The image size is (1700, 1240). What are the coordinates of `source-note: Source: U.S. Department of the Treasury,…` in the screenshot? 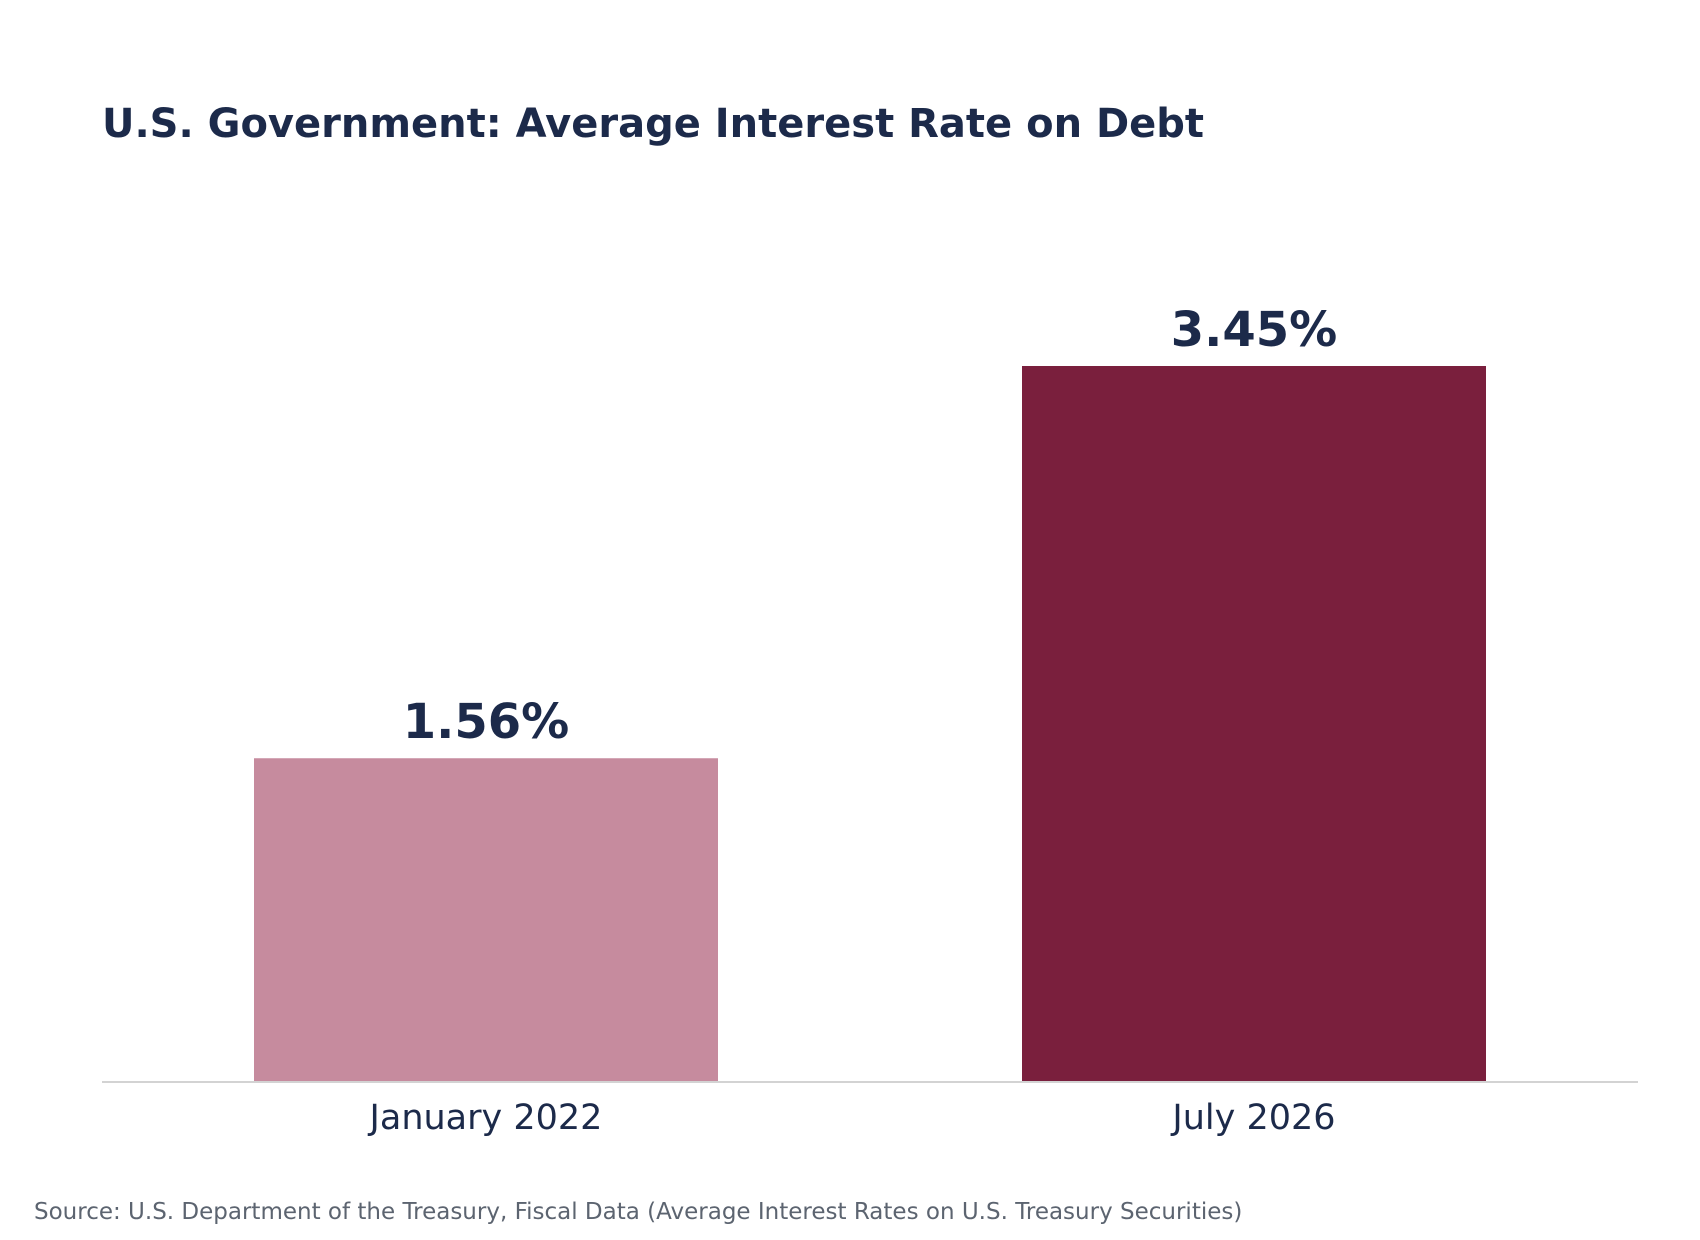 It's located at (638, 1212).